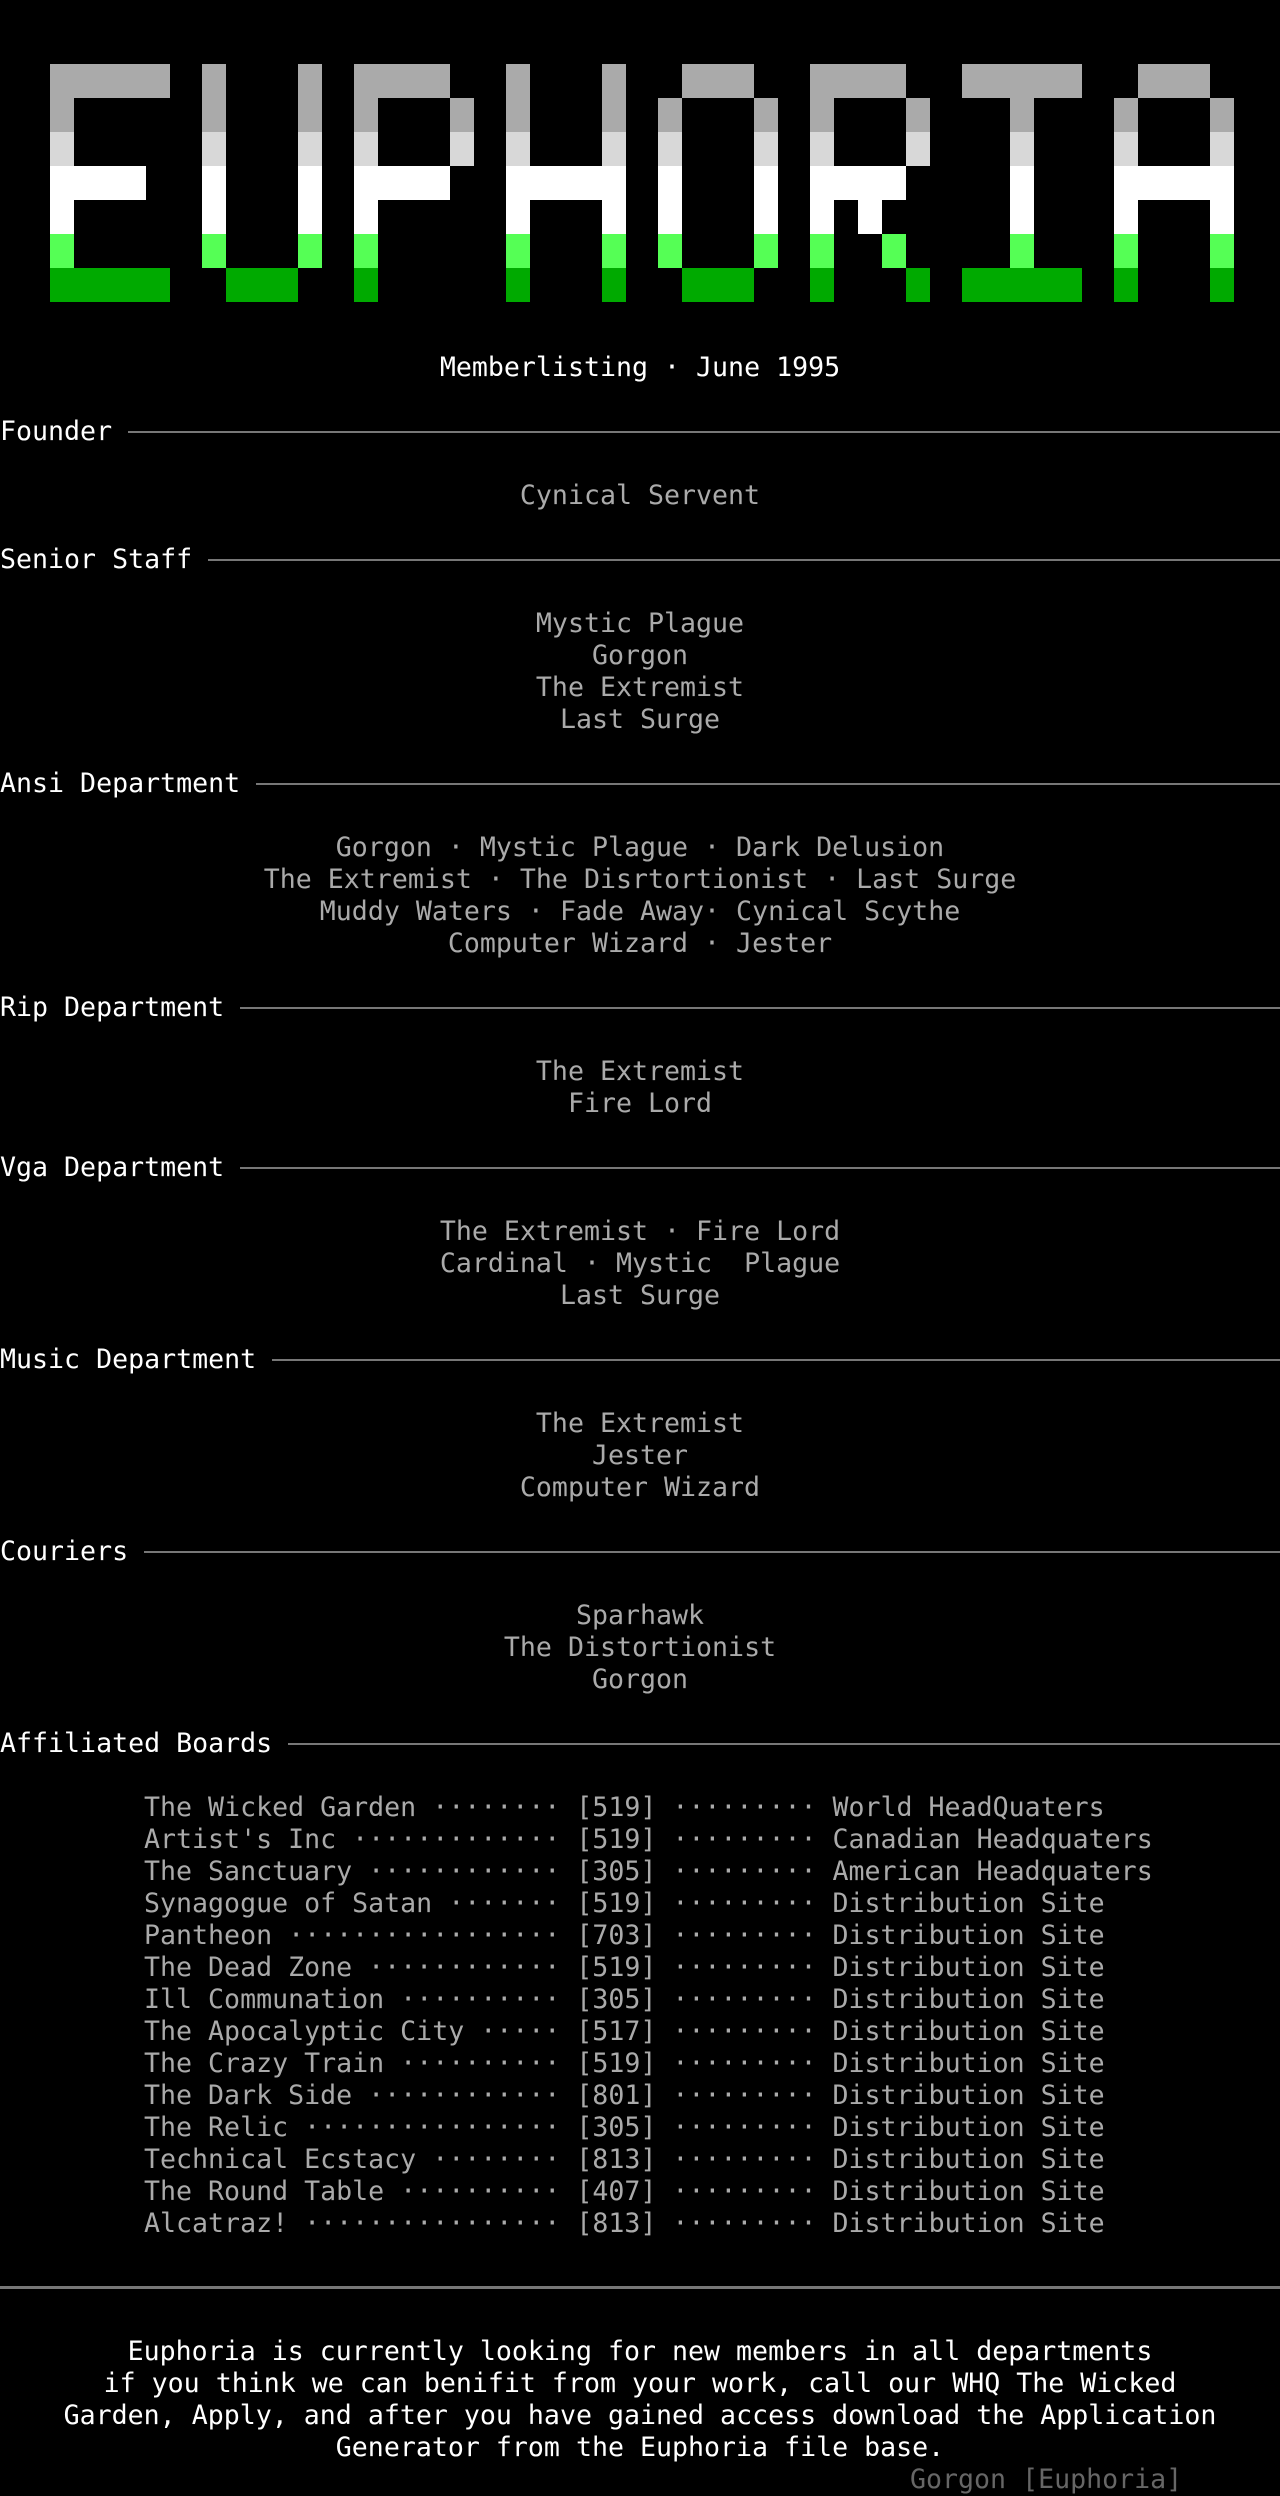  I want to click on board-name: The Round Table, so click(264, 2191).